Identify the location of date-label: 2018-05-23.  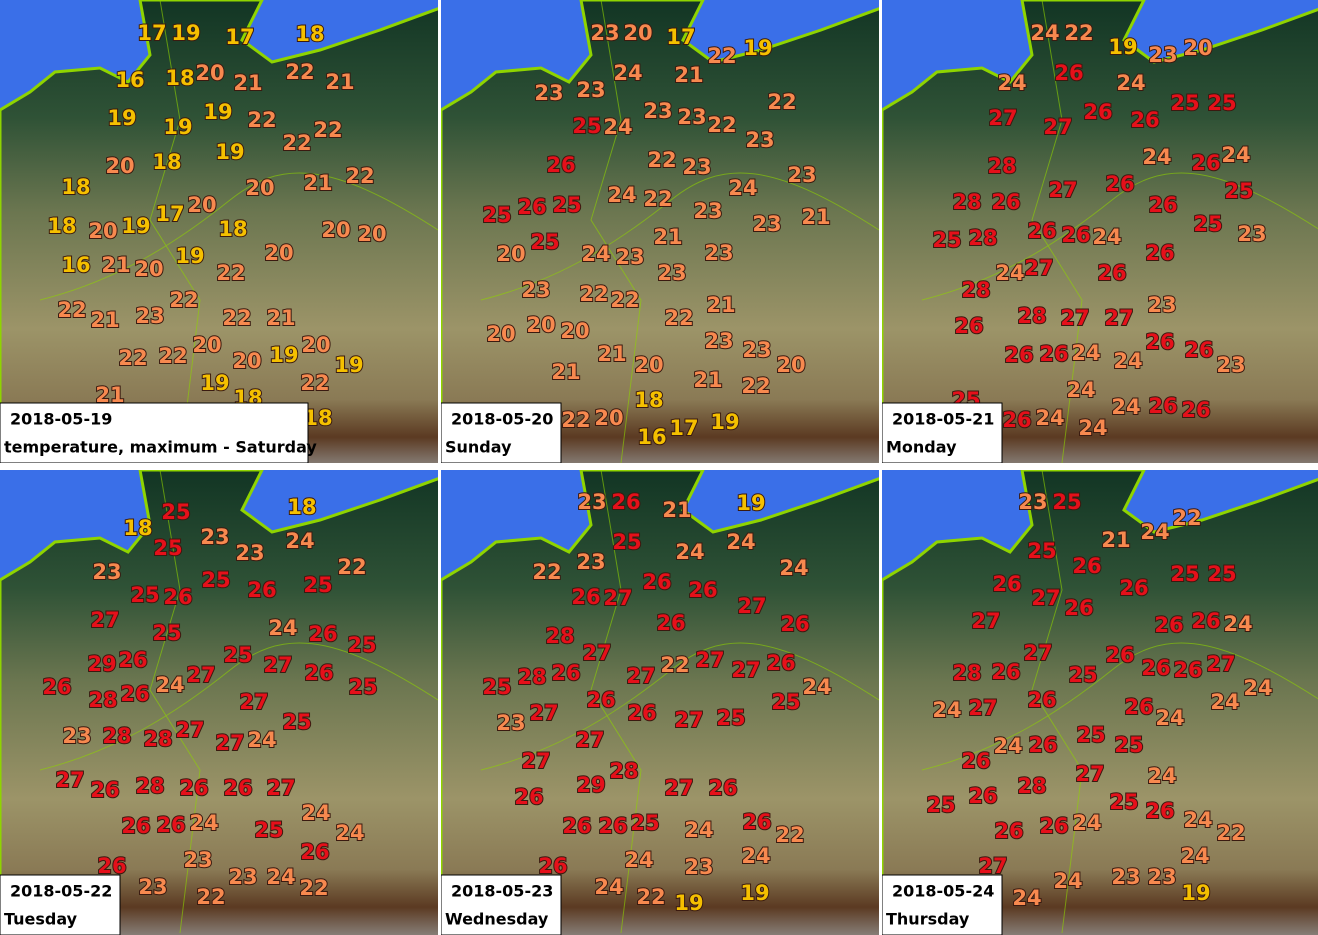
(502, 891).